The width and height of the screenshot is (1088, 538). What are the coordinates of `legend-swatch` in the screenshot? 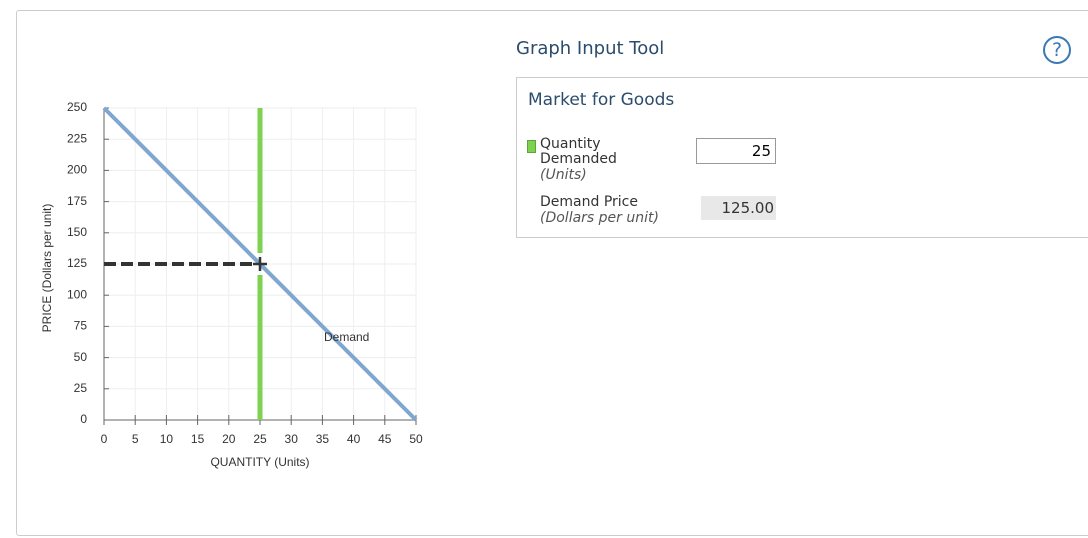 It's located at (531, 146).